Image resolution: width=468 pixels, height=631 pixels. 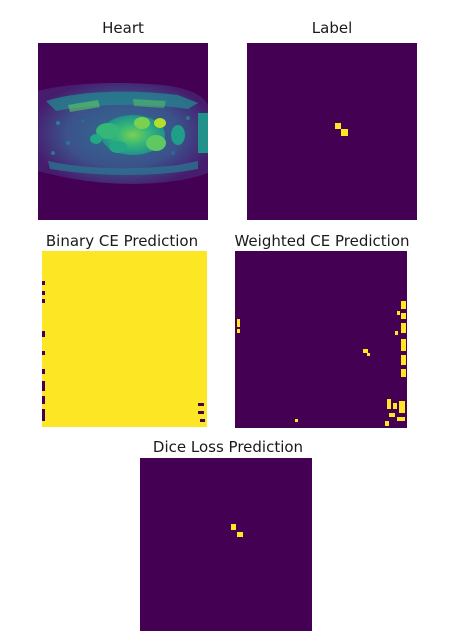 I want to click on dice-loss-prediction-svg, so click(x=226, y=544).